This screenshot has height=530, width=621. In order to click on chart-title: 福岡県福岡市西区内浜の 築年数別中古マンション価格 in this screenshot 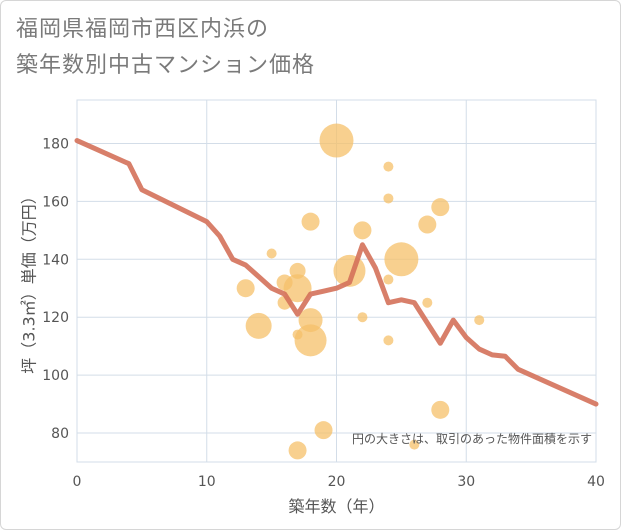, I will do `click(165, 48)`.